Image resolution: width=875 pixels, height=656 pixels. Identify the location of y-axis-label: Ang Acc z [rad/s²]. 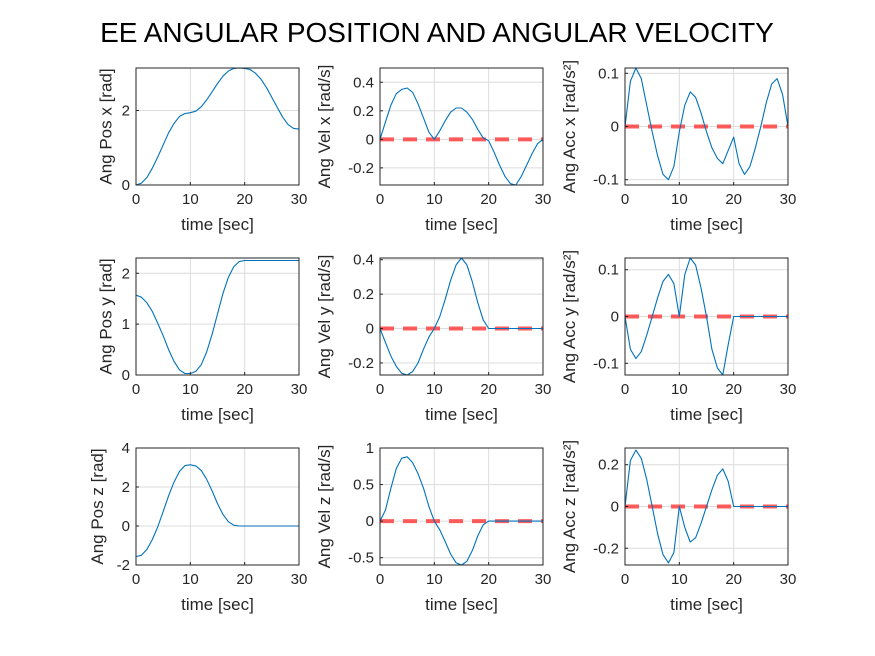
(569, 506).